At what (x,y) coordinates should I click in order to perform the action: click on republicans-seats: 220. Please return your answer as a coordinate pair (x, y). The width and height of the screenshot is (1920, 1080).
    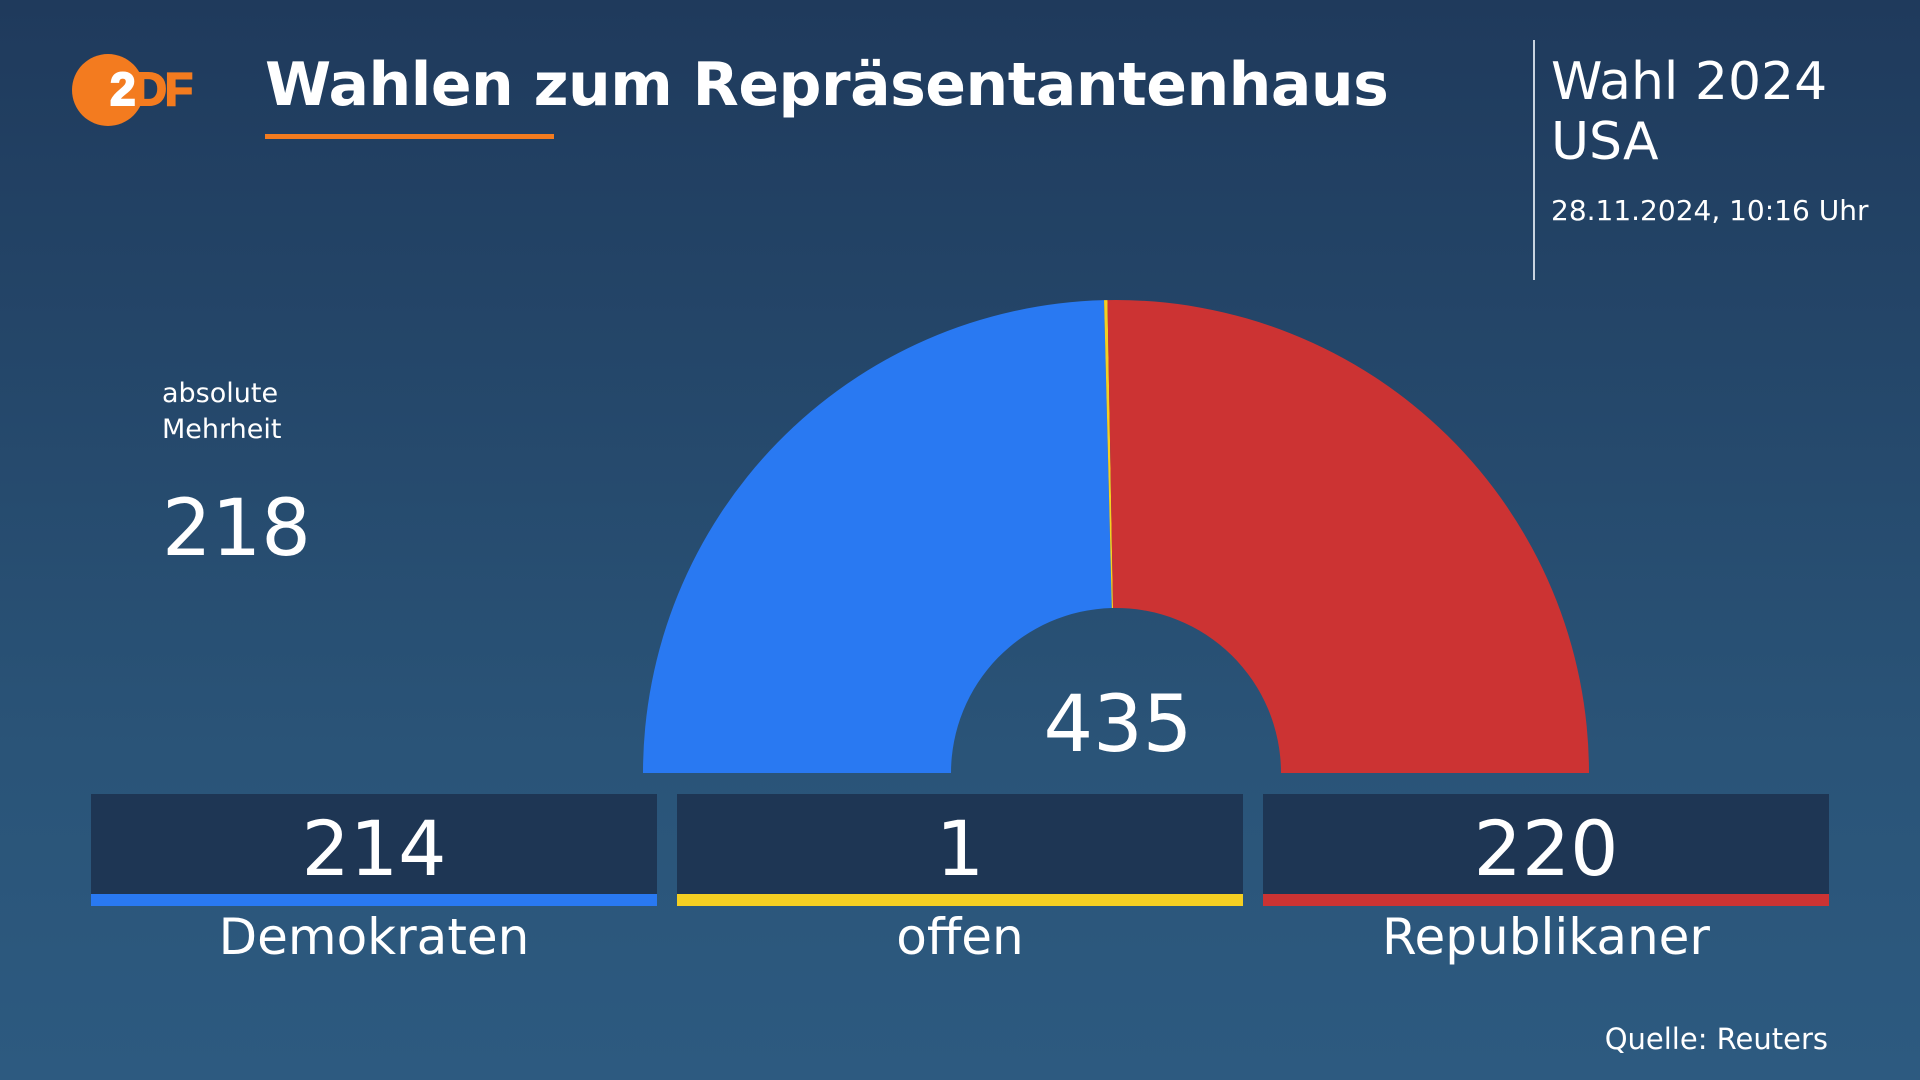
    Looking at the image, I should click on (1546, 848).